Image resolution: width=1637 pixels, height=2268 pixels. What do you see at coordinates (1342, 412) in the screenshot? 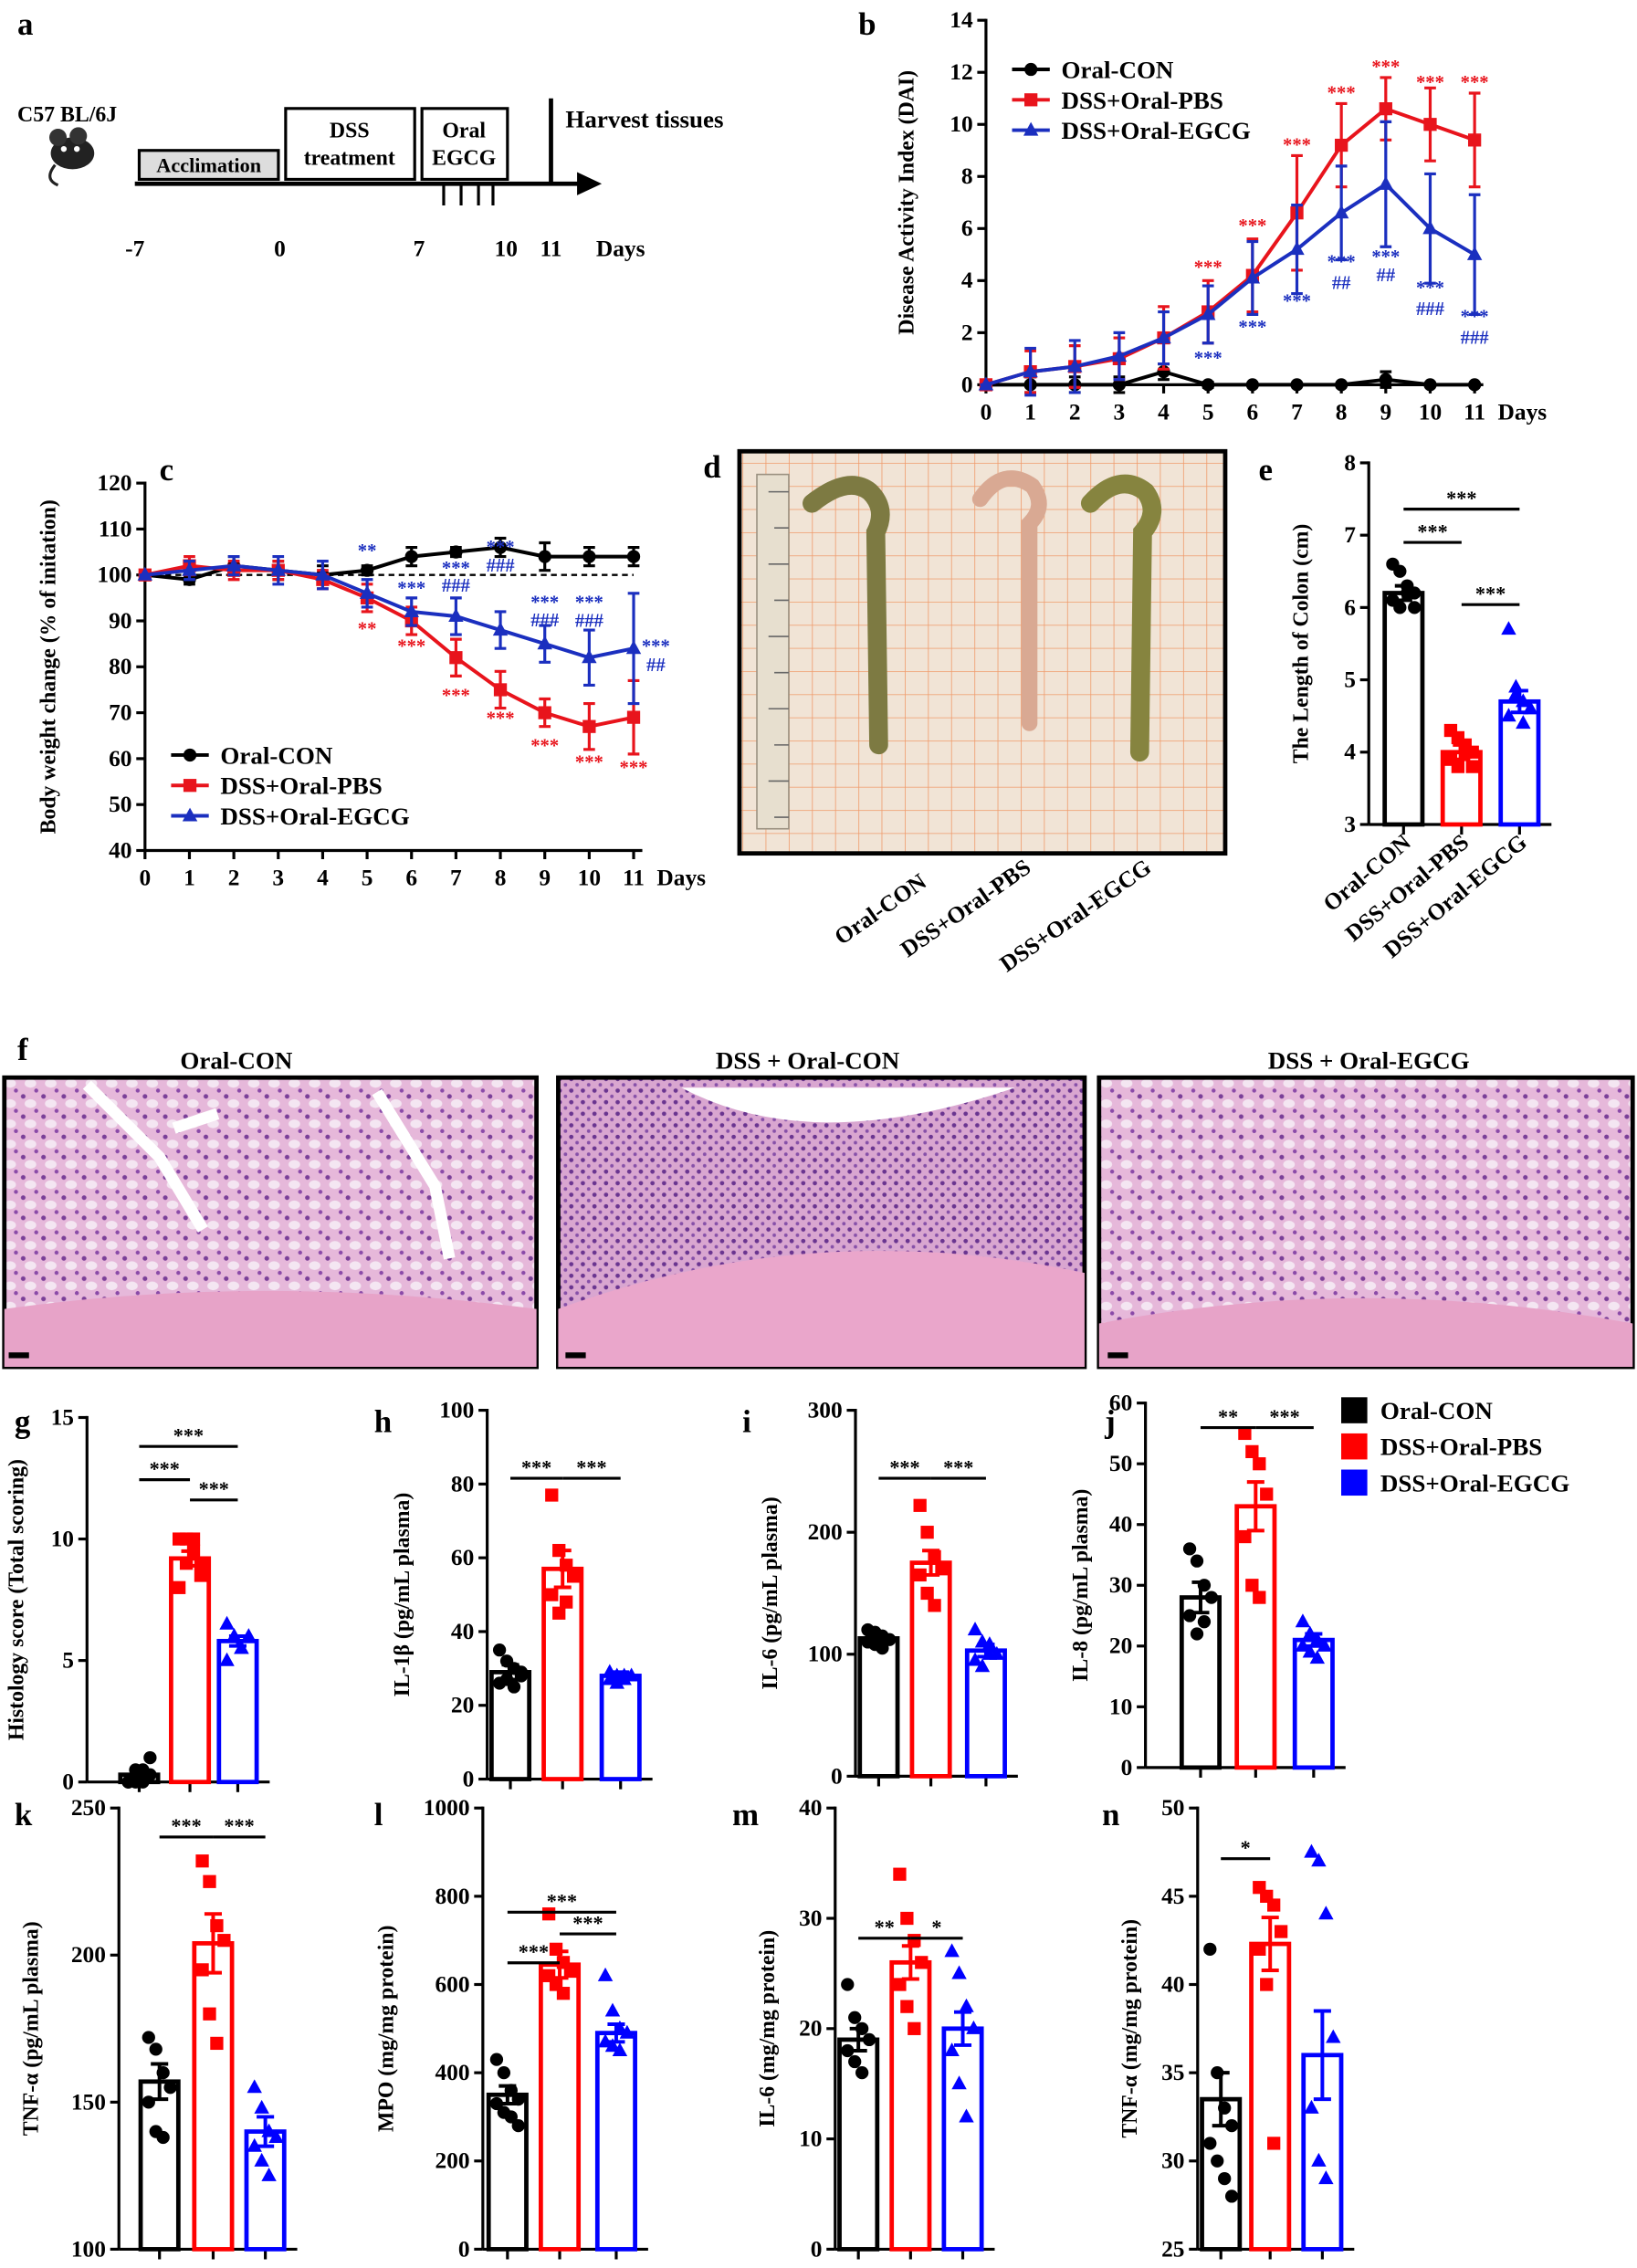
I see `x-tick-label: 8` at bounding box center [1342, 412].